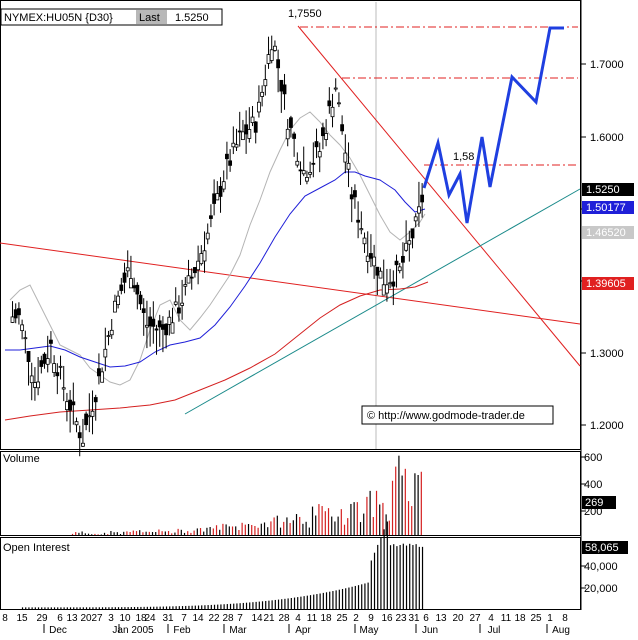 Image resolution: width=638 pixels, height=640 pixels. What do you see at coordinates (506, 618) in the screenshot?
I see `x-axis-day-label: 11` at bounding box center [506, 618].